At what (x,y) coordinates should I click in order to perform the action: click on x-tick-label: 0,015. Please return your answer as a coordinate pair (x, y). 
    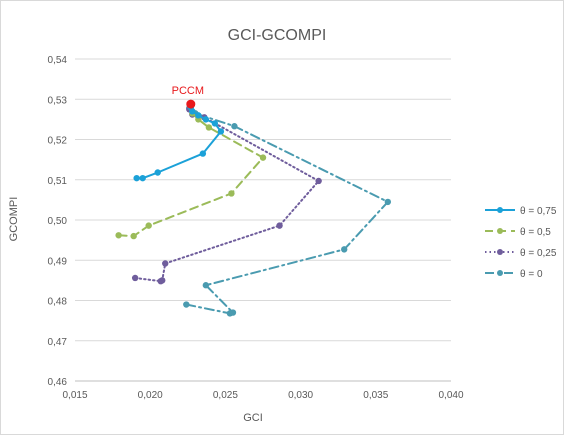
    Looking at the image, I should click on (74, 395).